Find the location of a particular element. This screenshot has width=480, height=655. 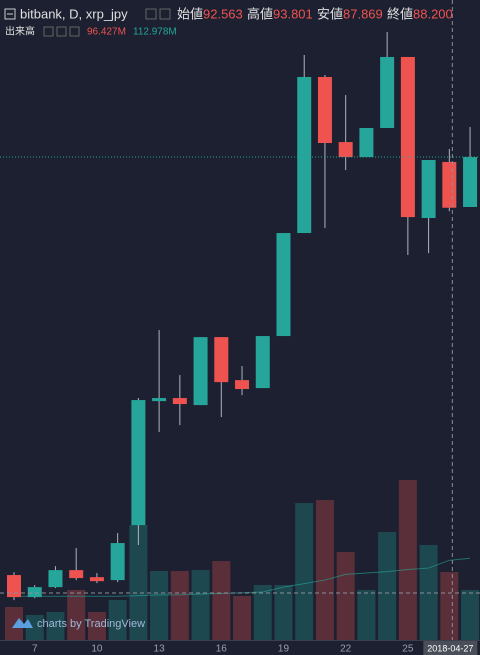

low-value: 87.869 is located at coordinates (363, 13).